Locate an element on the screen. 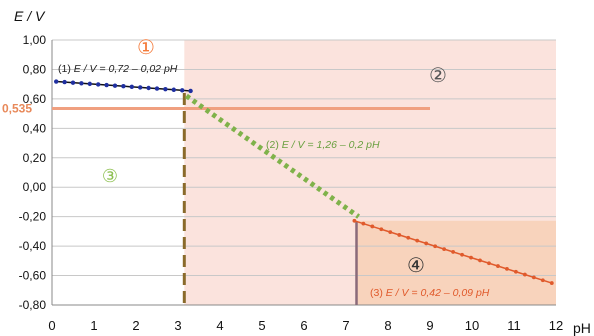  y-tick-label: 0,20 is located at coordinates (35, 158).